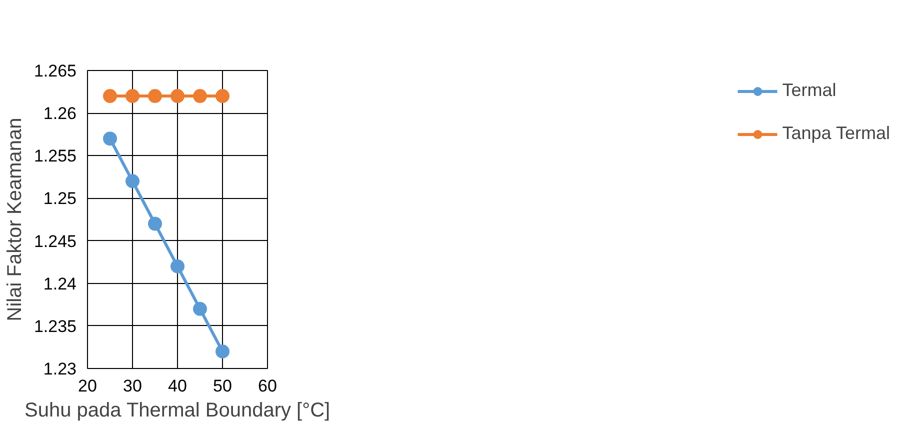  Describe the element at coordinates (55, 241) in the screenshot. I see `y-tick-label: 1.245` at that location.